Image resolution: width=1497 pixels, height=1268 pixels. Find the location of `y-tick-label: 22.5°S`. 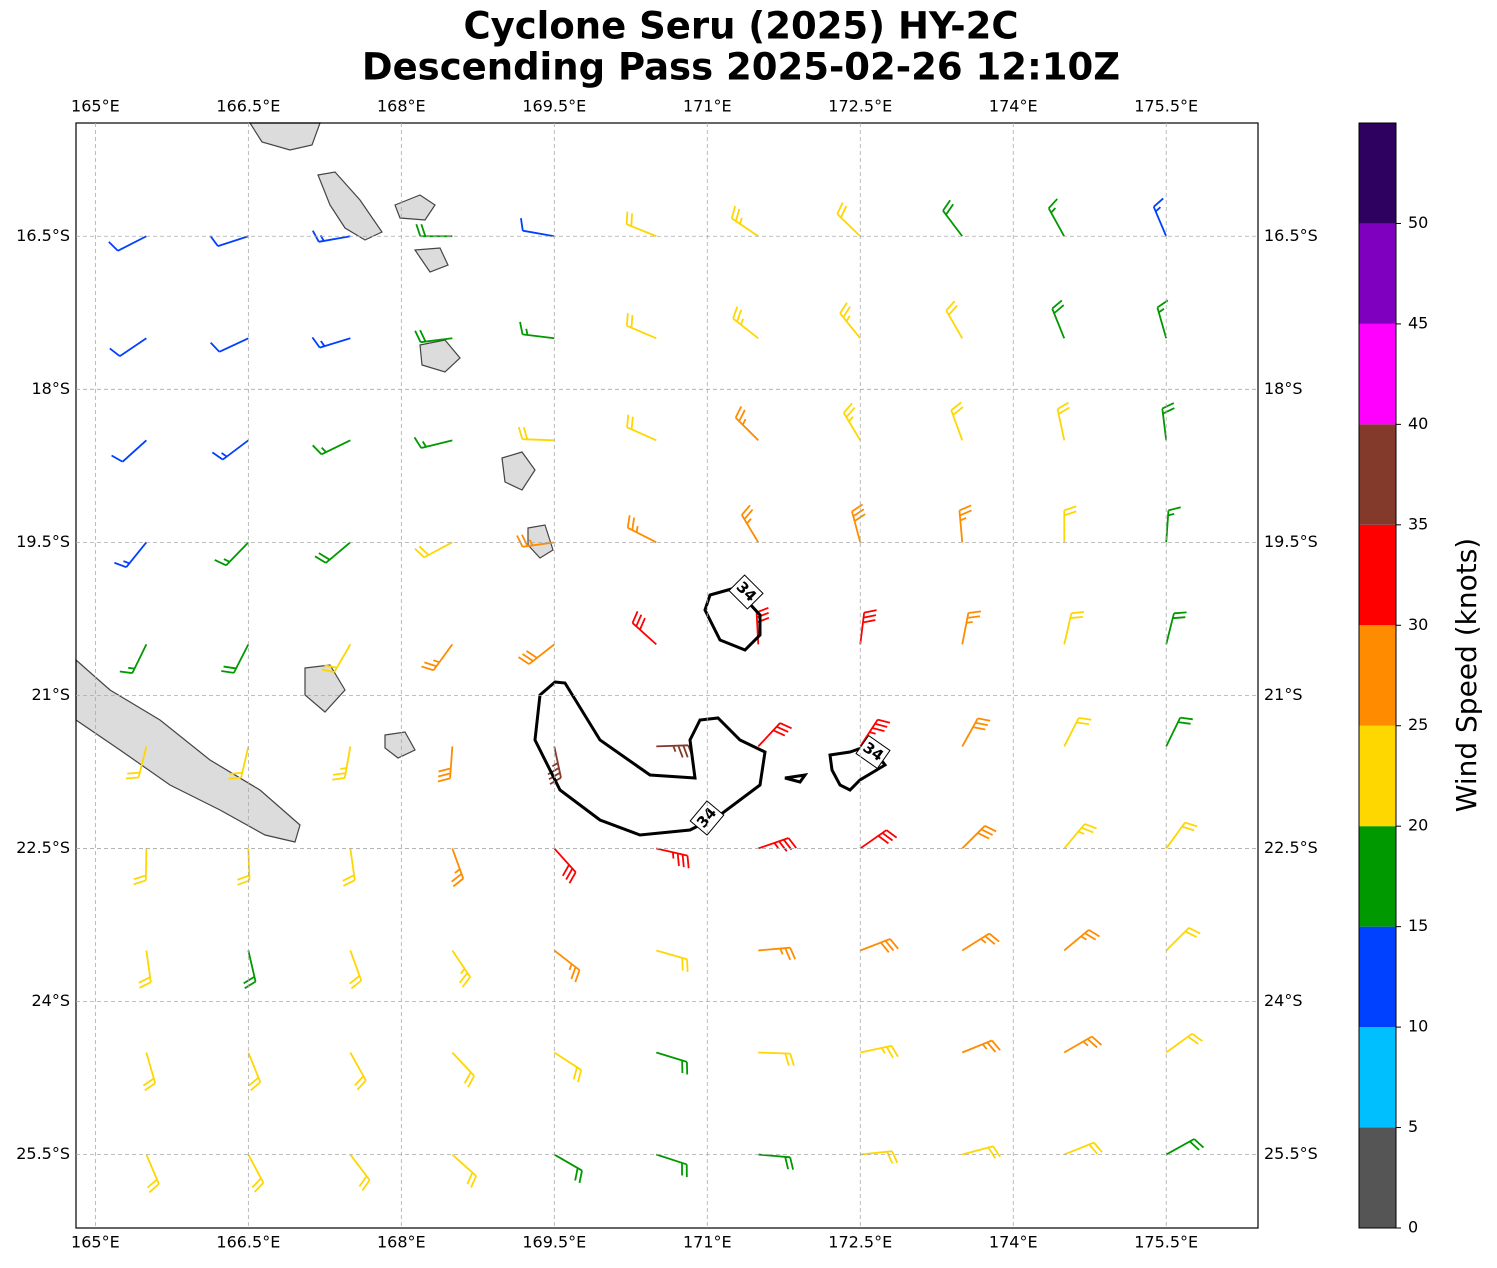

y-tick-label: 22.5°S is located at coordinates (1291, 847).